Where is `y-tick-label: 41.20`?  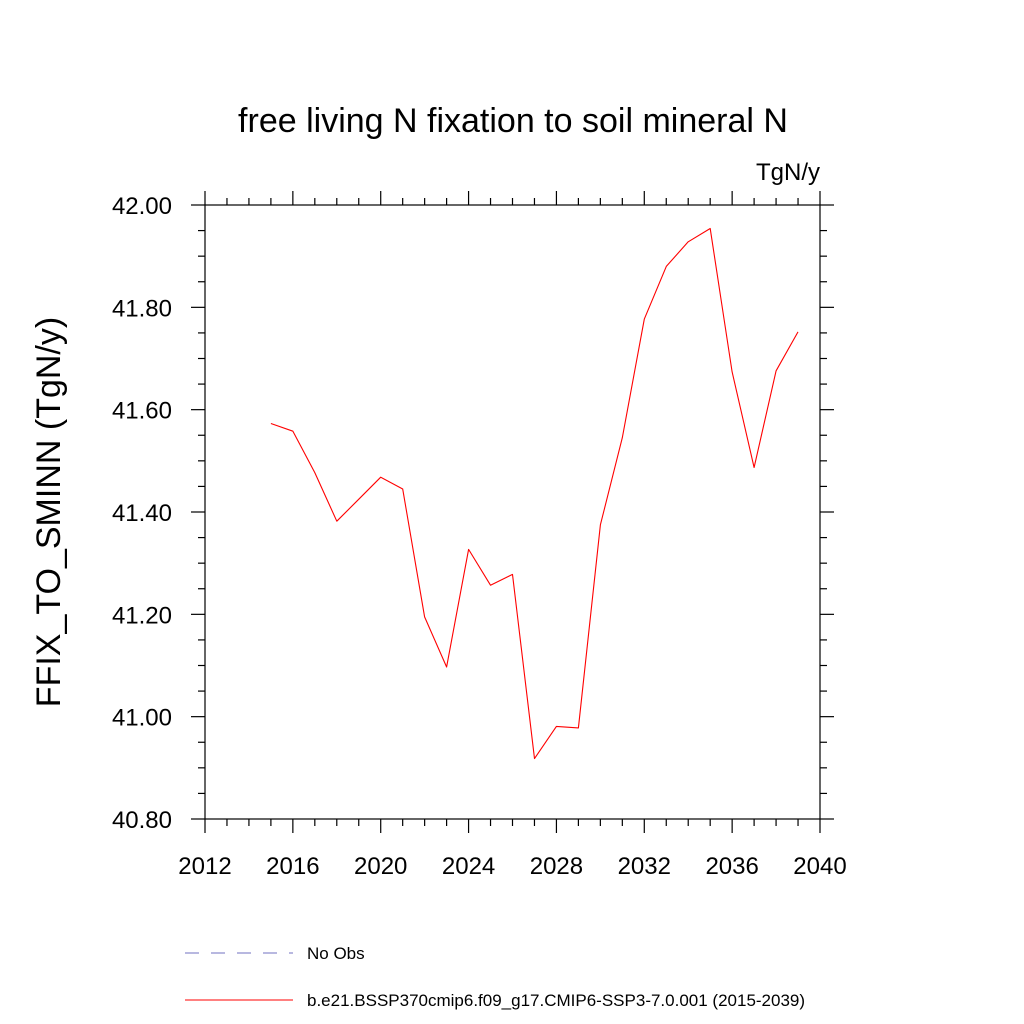
y-tick-label: 41.20 is located at coordinates (142, 615).